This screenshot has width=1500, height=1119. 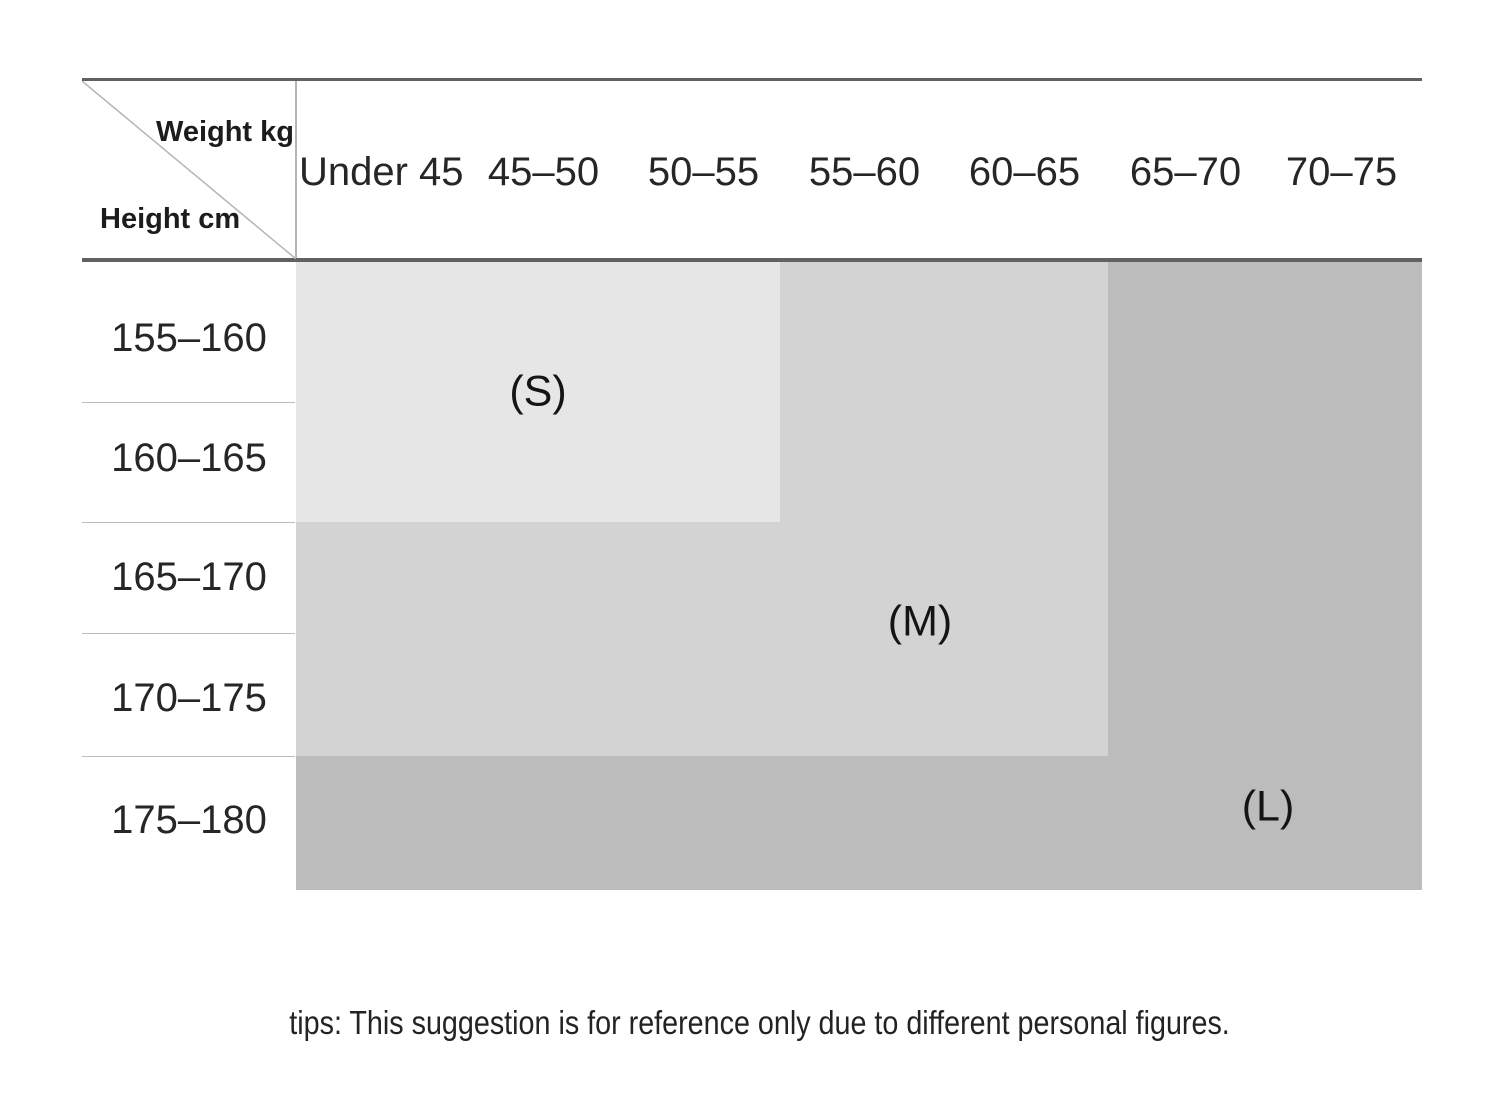 I want to click on column-header-60-65: 60–65, so click(x=1024, y=172).